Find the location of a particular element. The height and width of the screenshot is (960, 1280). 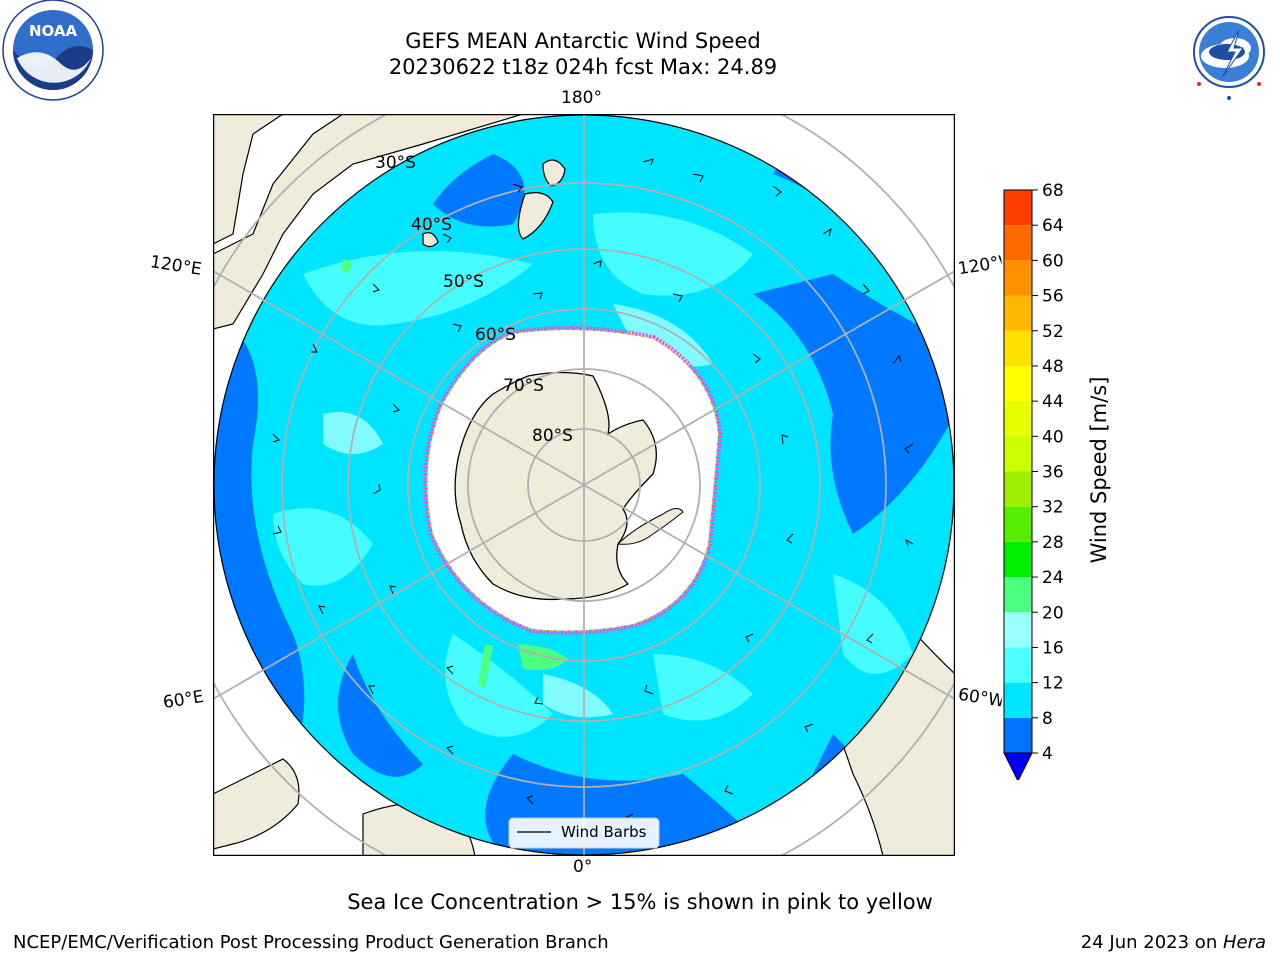

wind-barbs-legend: Wind Barbs is located at coordinates (584, 833).